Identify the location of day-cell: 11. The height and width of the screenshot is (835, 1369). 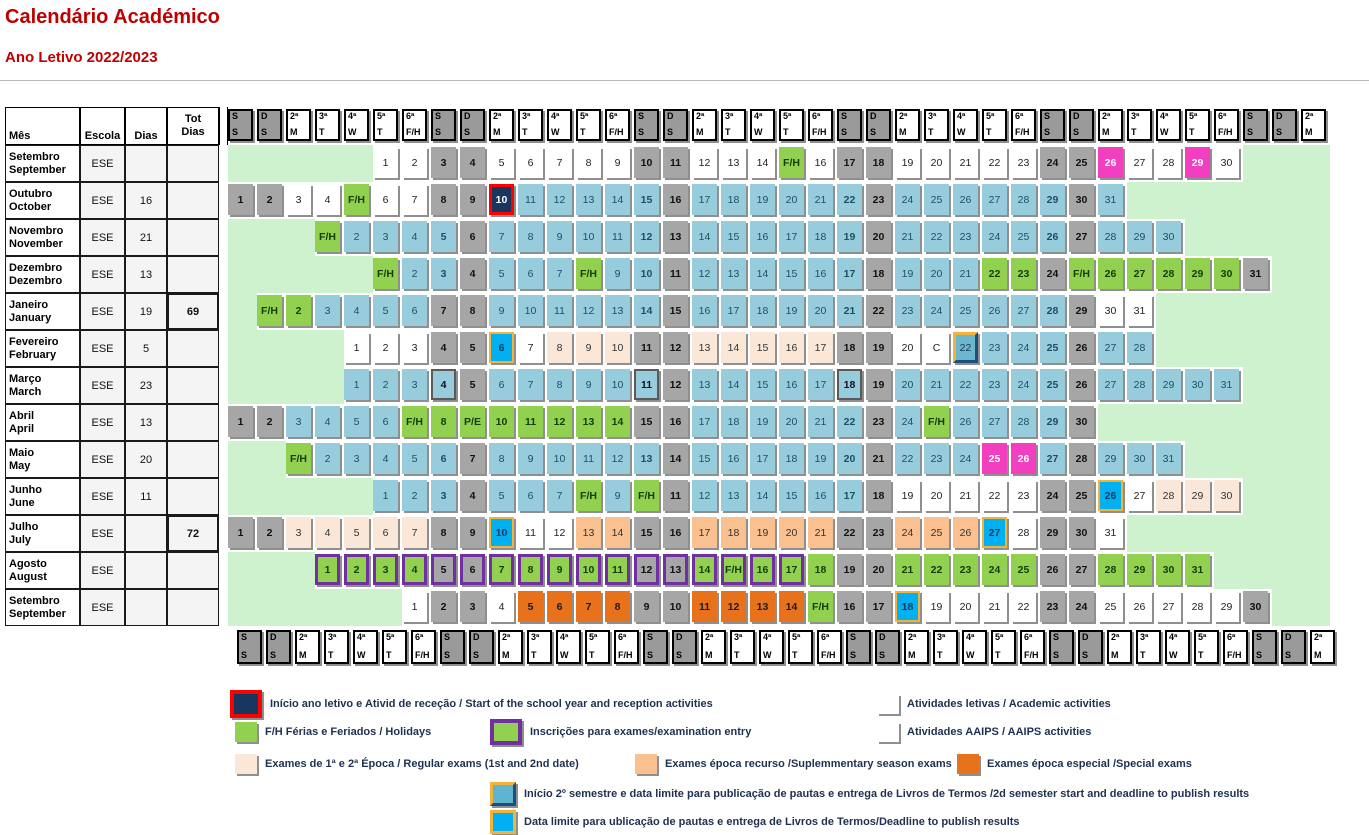
(677, 496).